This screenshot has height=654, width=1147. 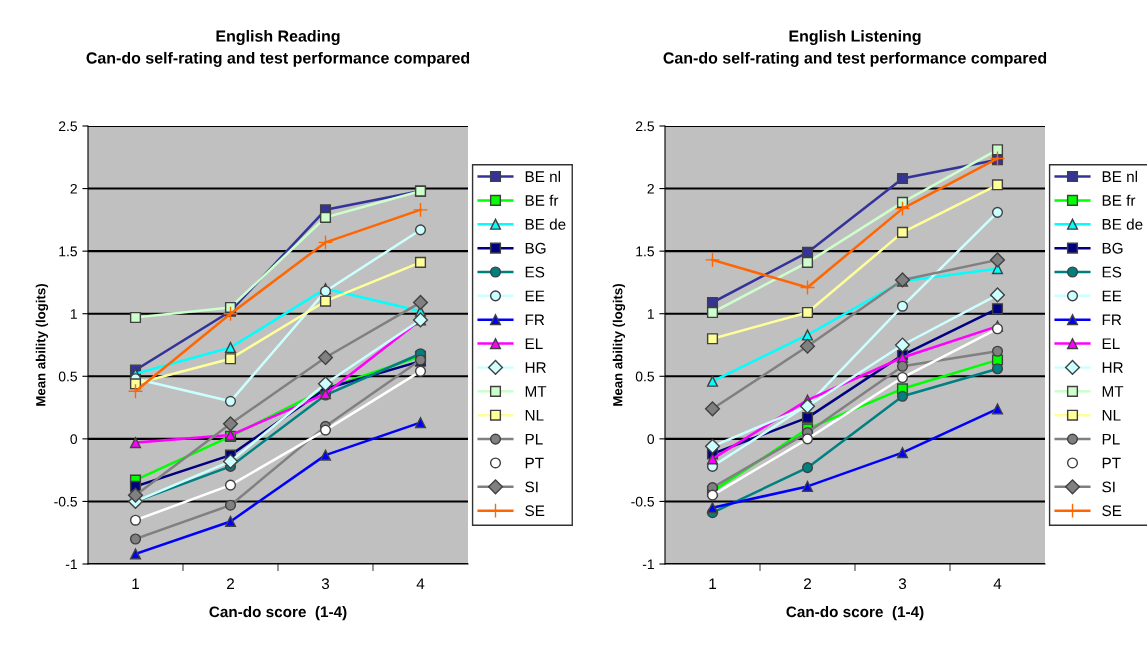 What do you see at coordinates (278, 48) in the screenshot?
I see `chart-title: English Reading Can-do self-rating and test performance compared` at bounding box center [278, 48].